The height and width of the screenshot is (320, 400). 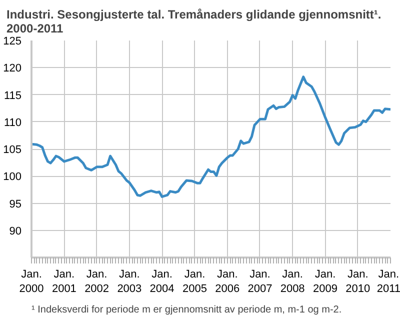 I want to click on y-tick-label: 110, so click(x=13, y=122).